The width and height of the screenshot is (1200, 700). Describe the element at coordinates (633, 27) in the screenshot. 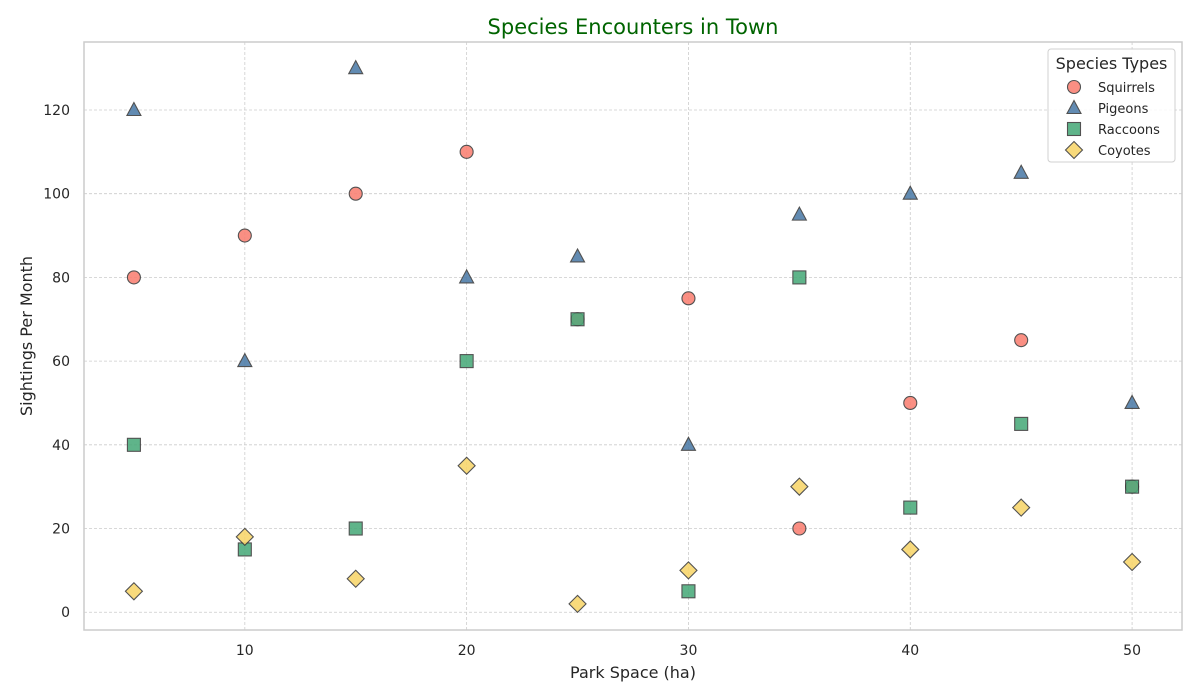

I see `chart-title: Species Encounters in Town` at that location.